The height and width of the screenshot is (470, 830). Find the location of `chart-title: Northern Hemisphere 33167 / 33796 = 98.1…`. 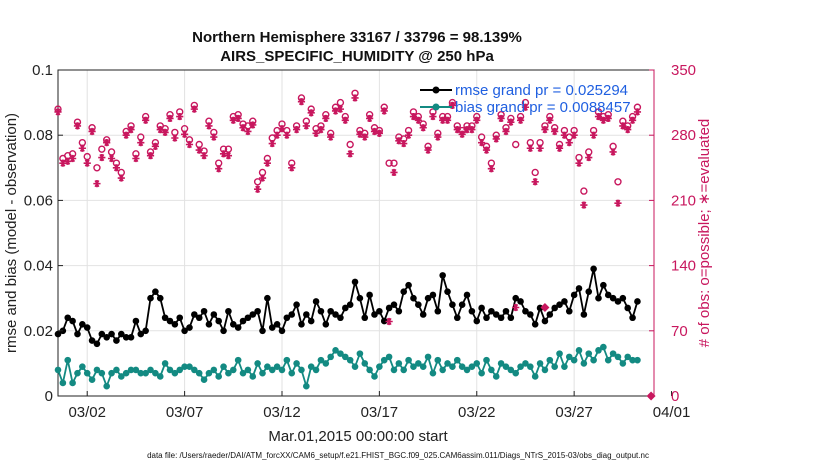

chart-title: Northern Hemisphere 33167 / 33796 = 98.1… is located at coordinates (357, 37).